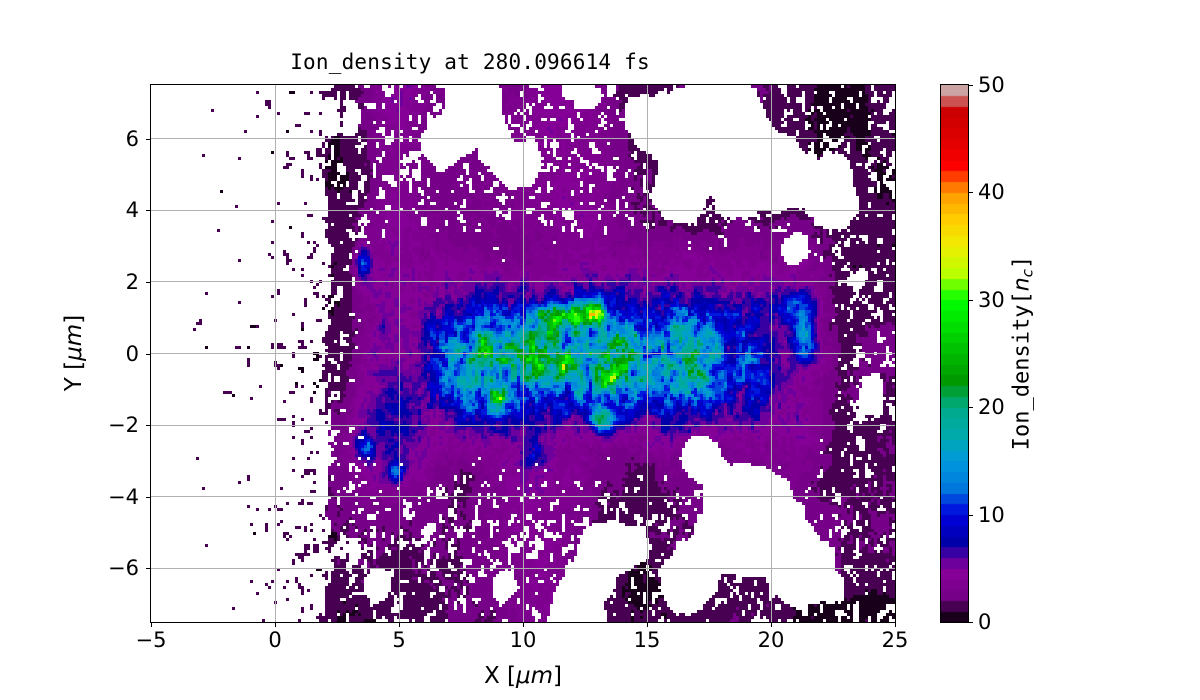 The height and width of the screenshot is (700, 1200). I want to click on y-tick-label: 6, so click(132, 138).